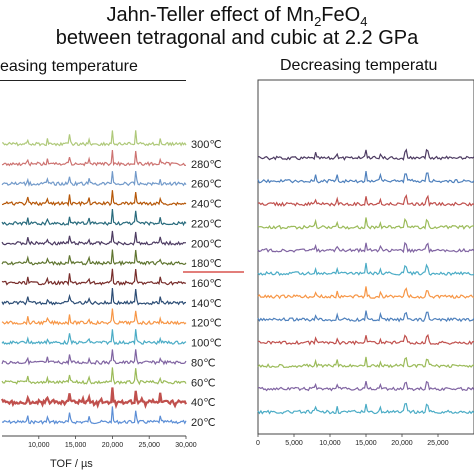 The image size is (474, 474). Describe the element at coordinates (330, 443) in the screenshot. I see `panel-1-x-tick-label: 10,000` at that location.